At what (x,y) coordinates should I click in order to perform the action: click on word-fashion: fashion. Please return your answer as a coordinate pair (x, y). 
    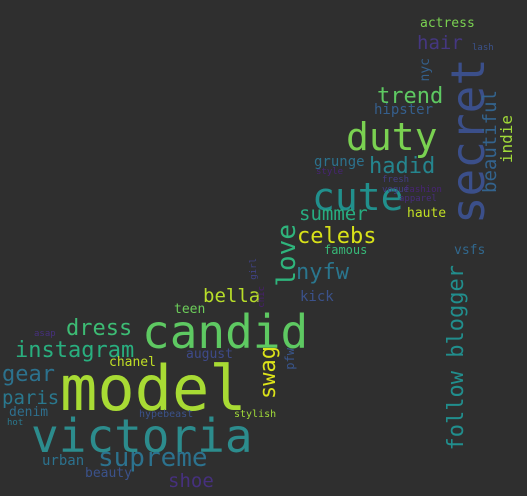
    Looking at the image, I should click on (423, 190).